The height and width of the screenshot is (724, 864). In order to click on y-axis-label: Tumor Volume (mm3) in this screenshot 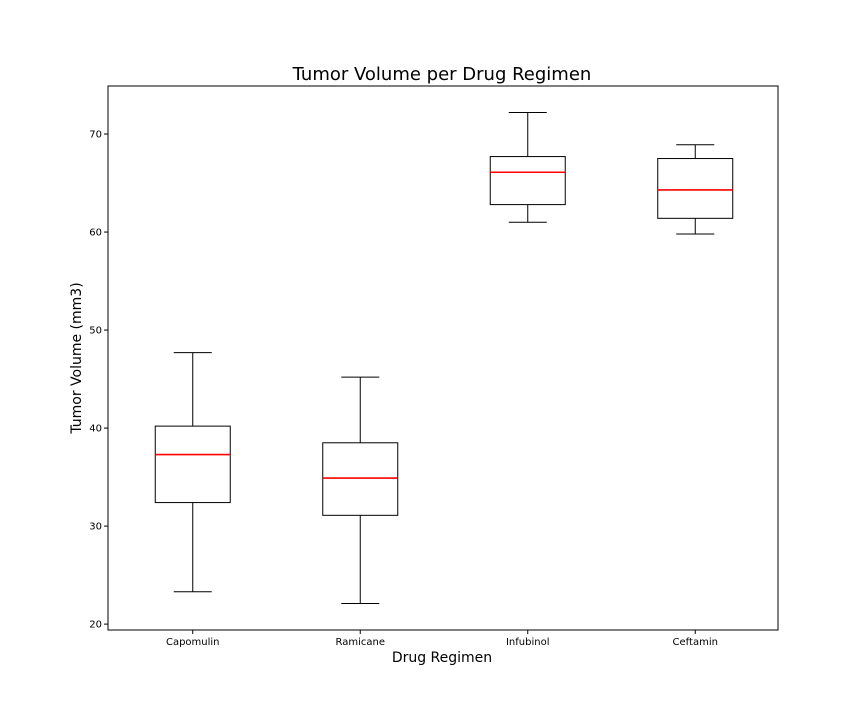, I will do `click(77, 358)`.